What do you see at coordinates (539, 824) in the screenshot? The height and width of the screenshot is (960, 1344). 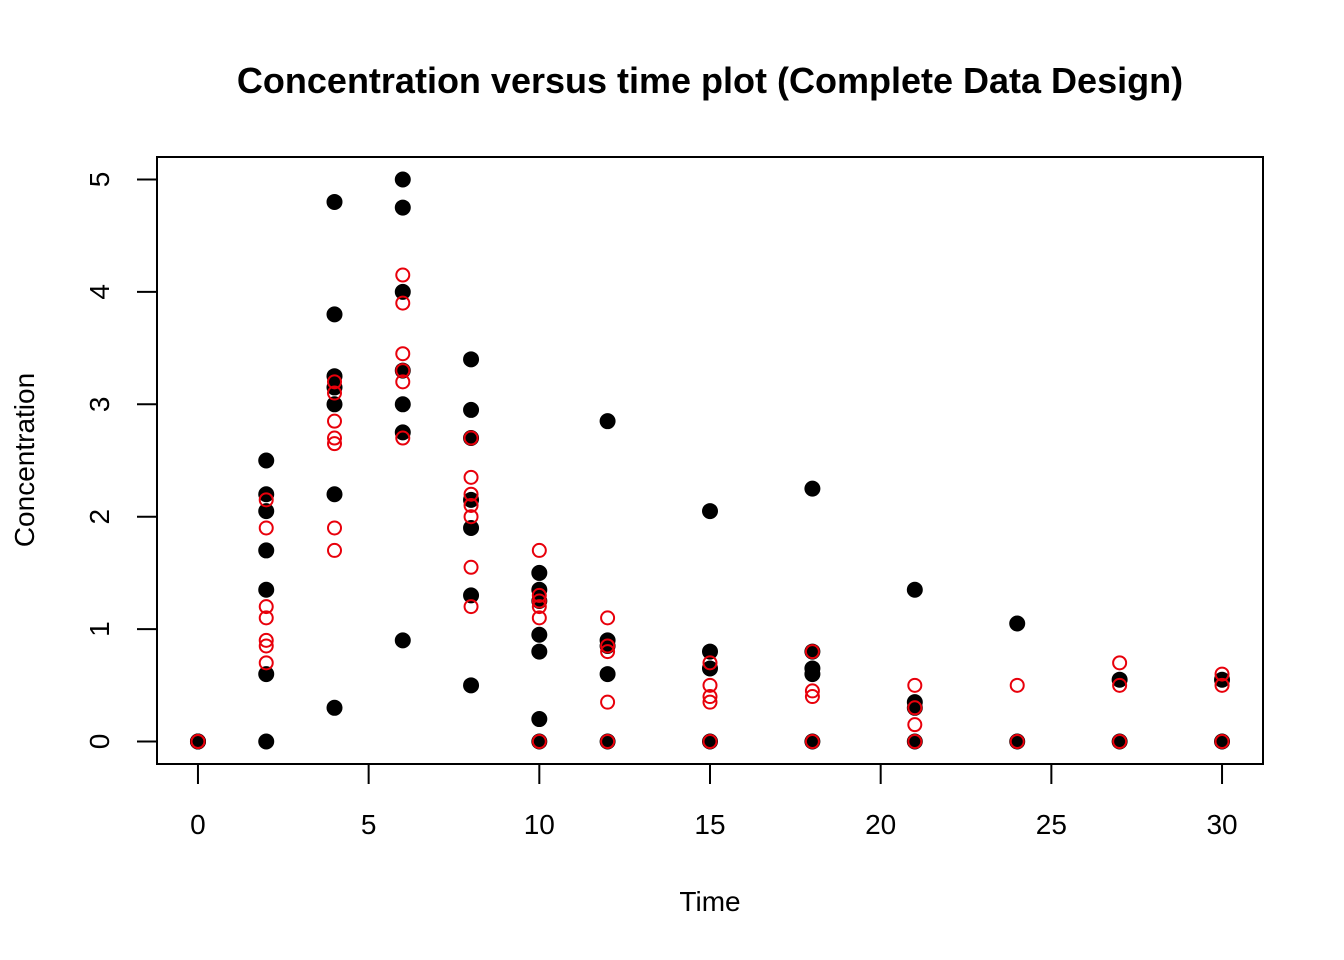 I see `x-tick-label: 10` at bounding box center [539, 824].